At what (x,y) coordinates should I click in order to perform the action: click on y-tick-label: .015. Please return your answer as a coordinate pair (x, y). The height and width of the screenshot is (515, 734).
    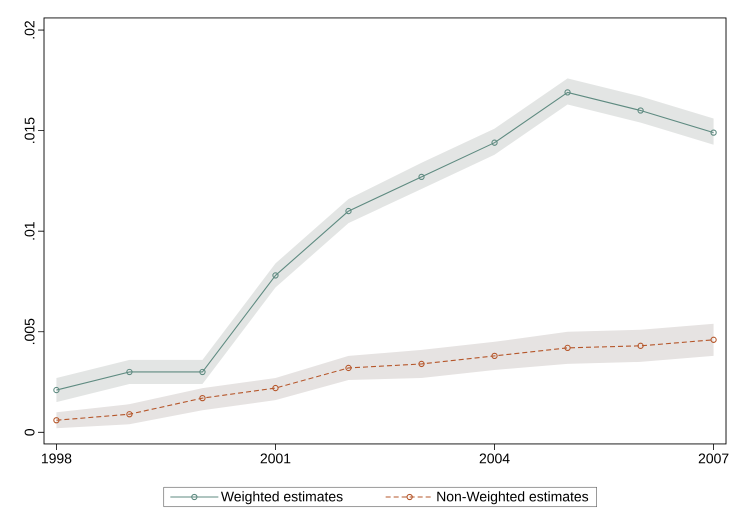
    Looking at the image, I should click on (29, 130).